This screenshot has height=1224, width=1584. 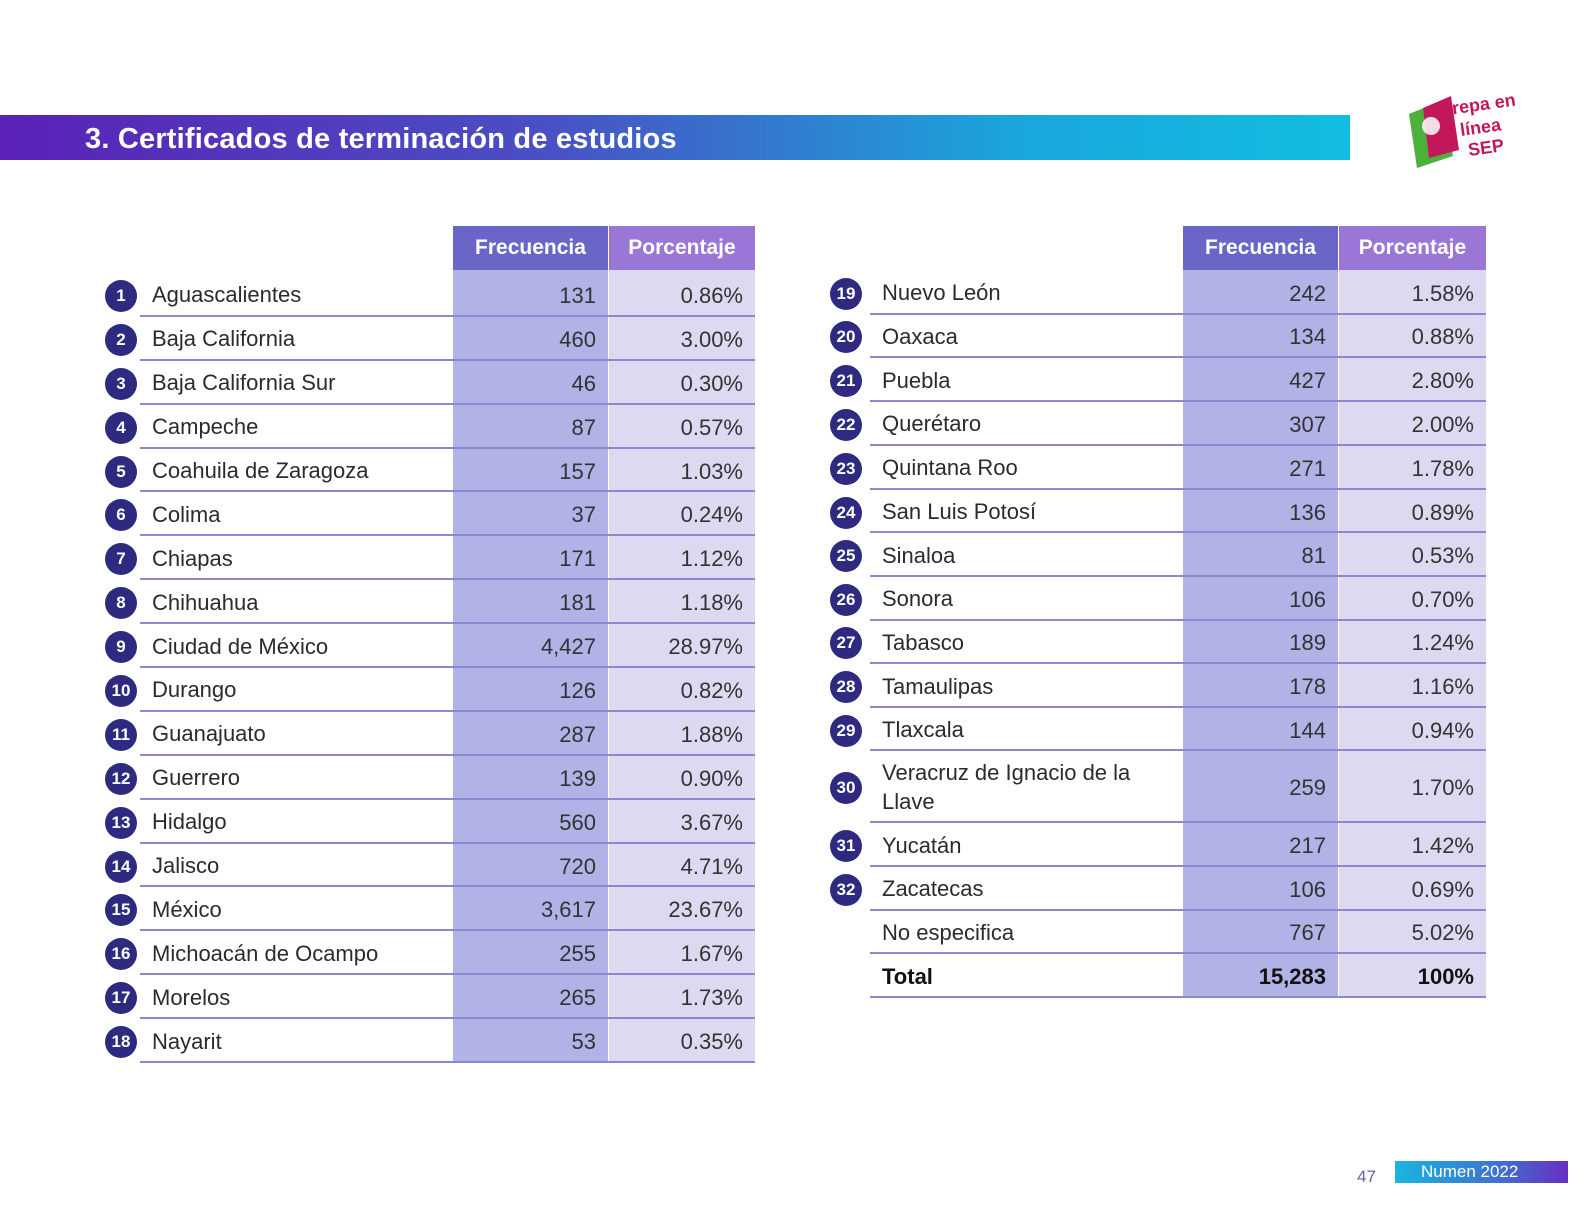 I want to click on percentage-value: 0.90%, so click(x=711, y=778).